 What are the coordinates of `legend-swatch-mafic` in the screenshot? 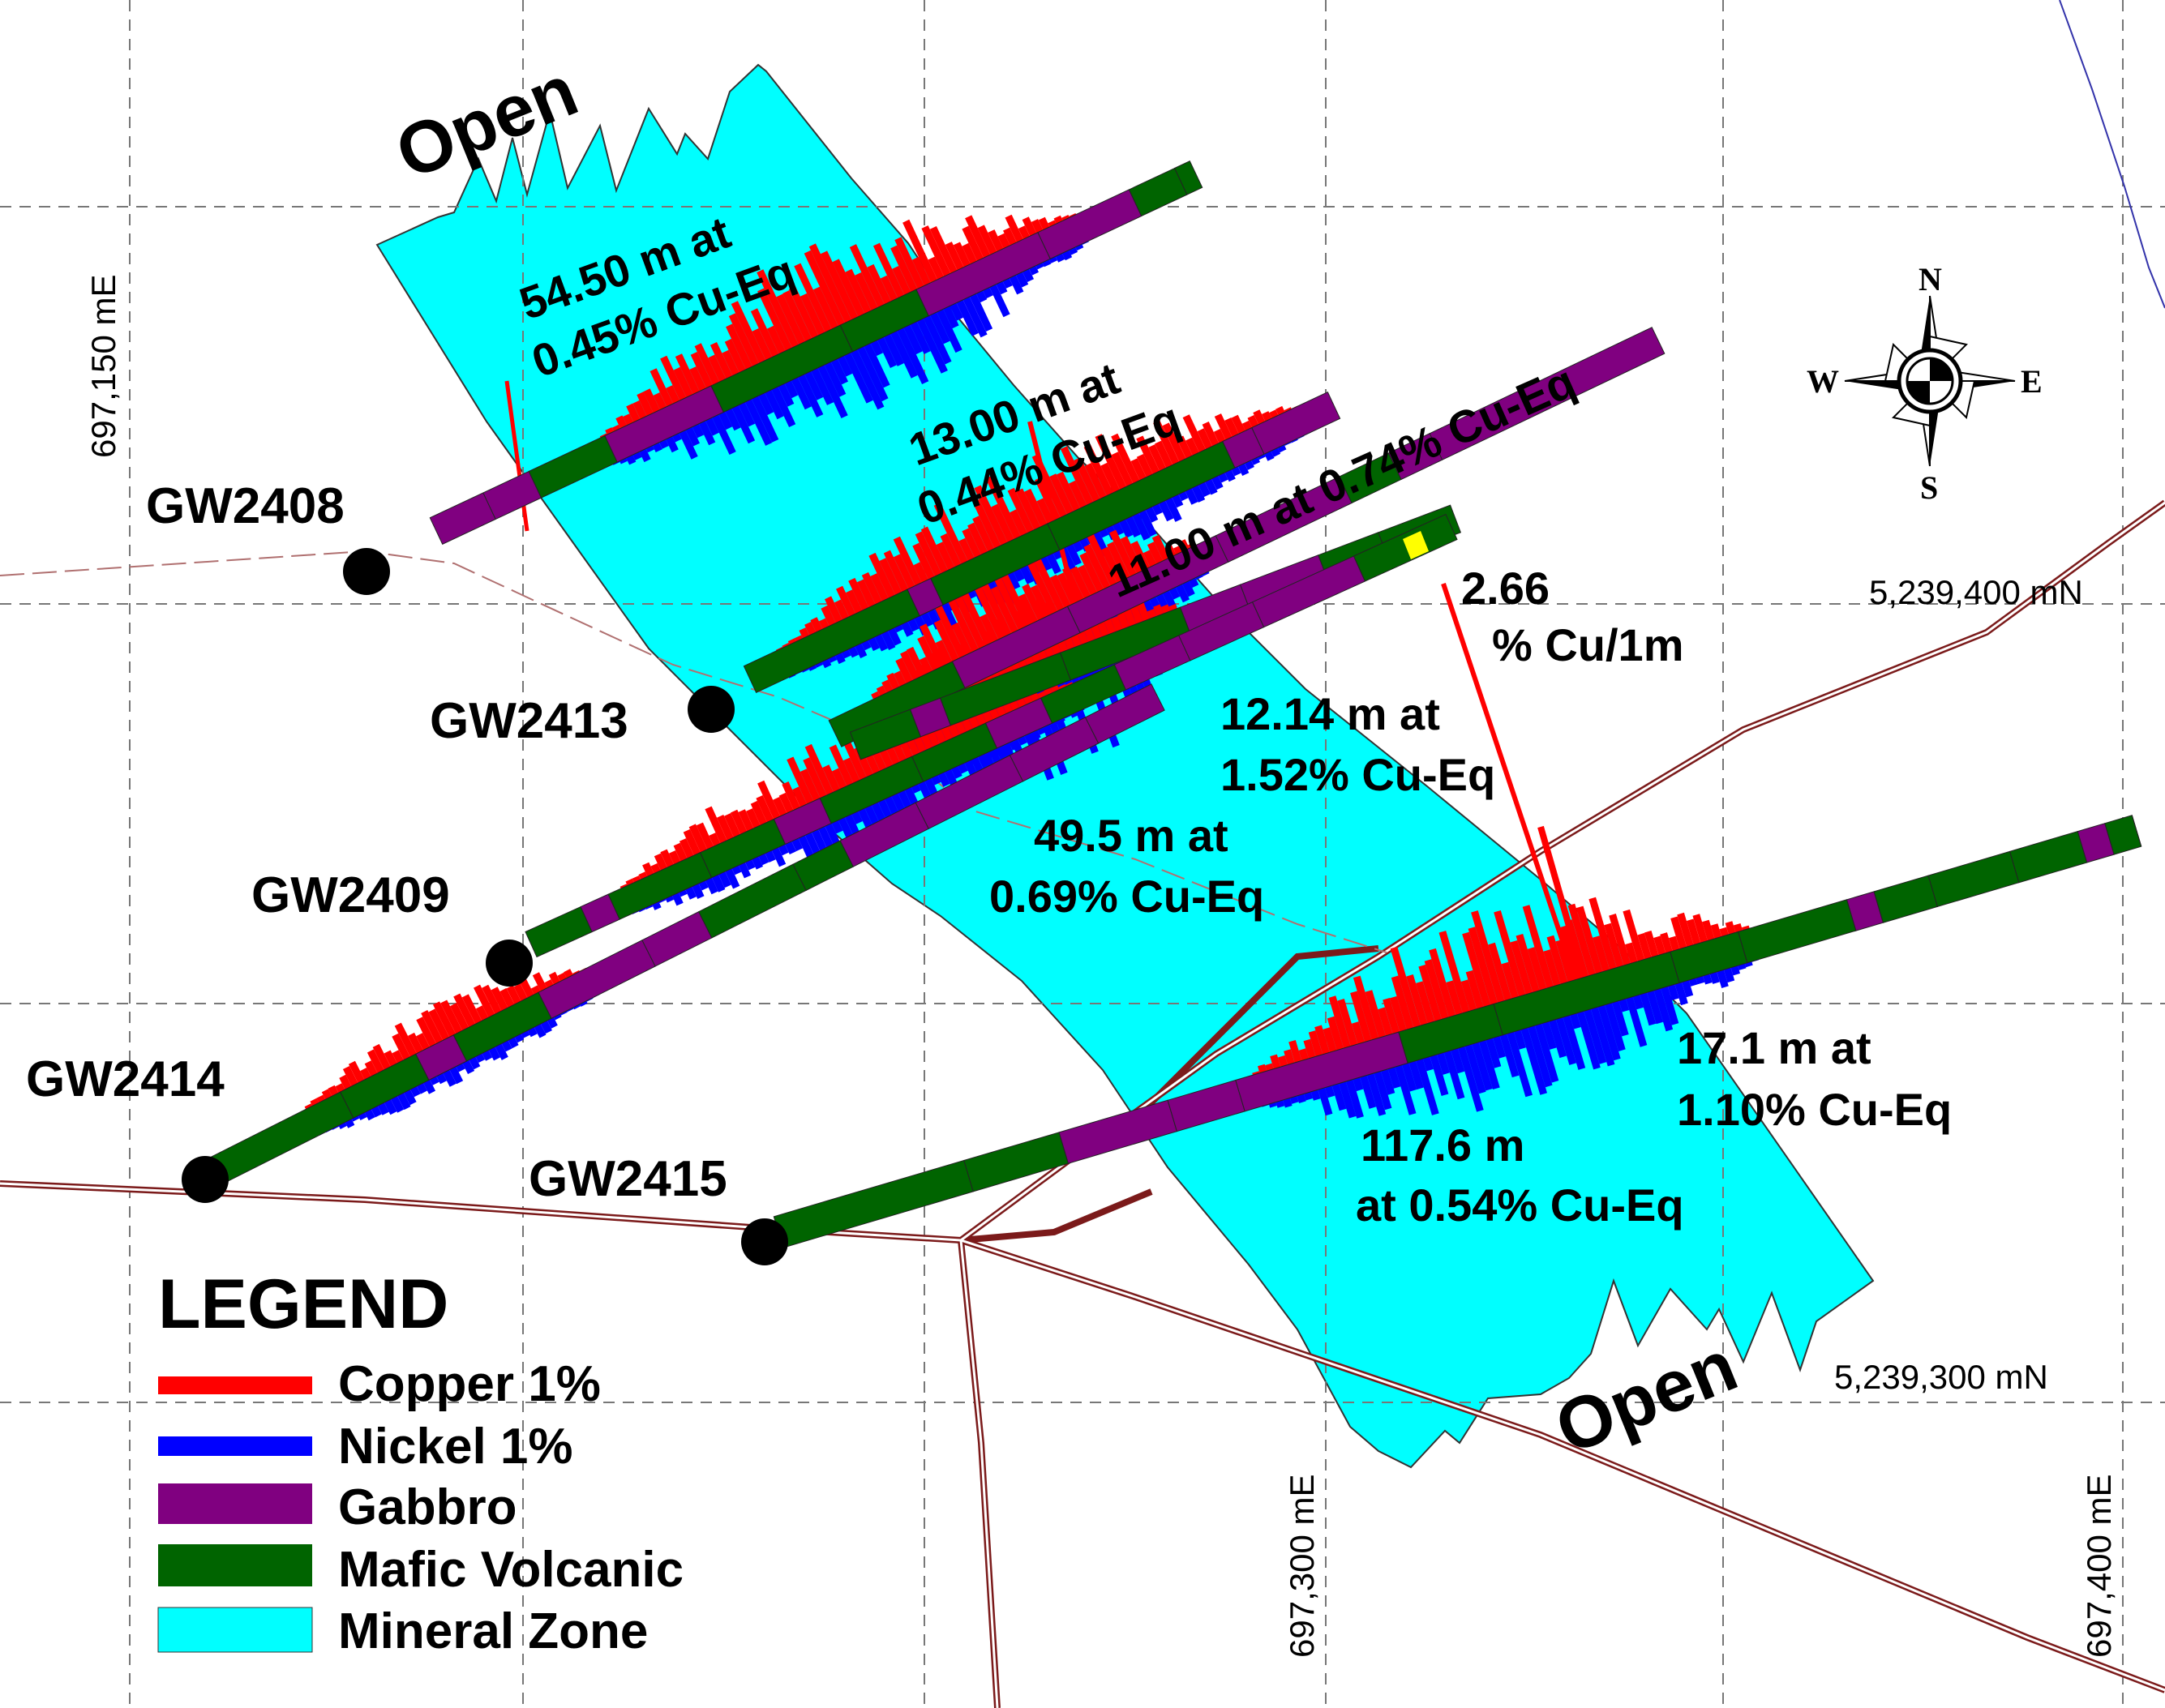 It's located at (235, 1565).